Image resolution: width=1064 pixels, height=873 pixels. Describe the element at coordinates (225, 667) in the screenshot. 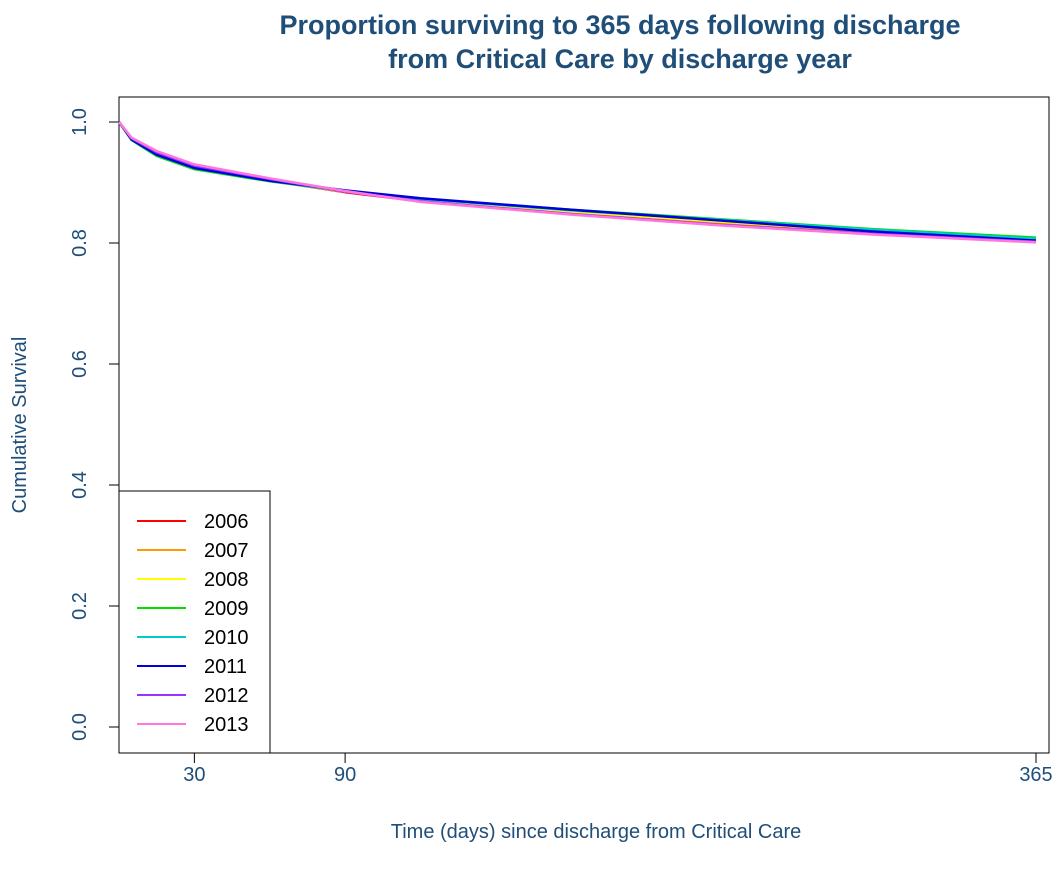

I see `legend-label-2011: 2011` at that location.